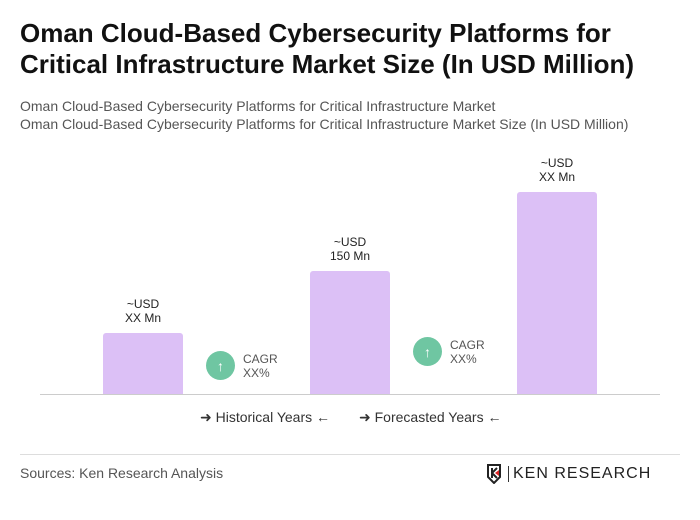 Image resolution: width=700 pixels, height=520 pixels. I want to click on logo-text: KEN RESEARCH, so click(582, 473).